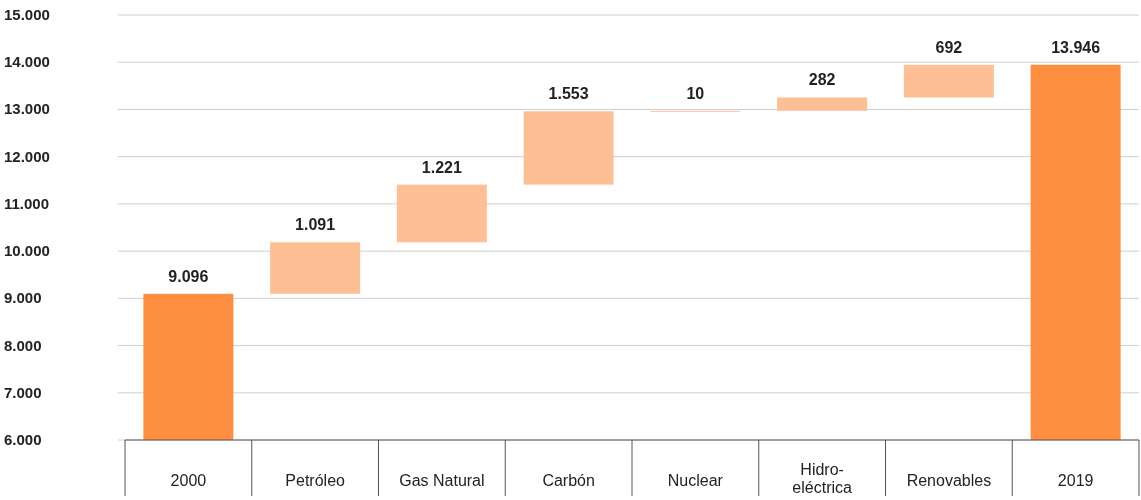 The image size is (1141, 500). What do you see at coordinates (27, 156) in the screenshot?
I see `y-tick-label: 12.000` at bounding box center [27, 156].